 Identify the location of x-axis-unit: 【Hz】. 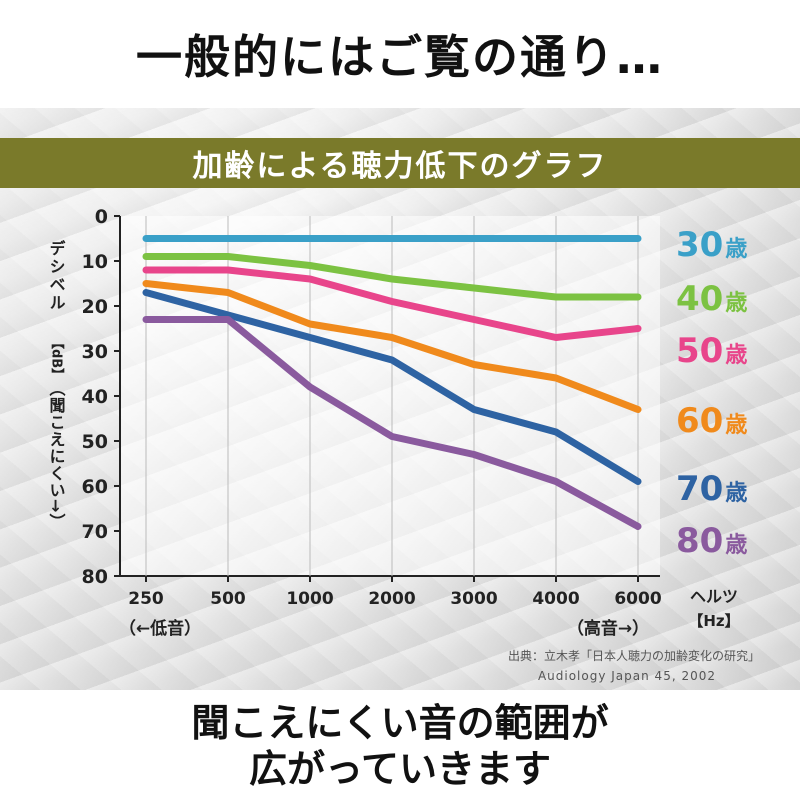
(713, 621).